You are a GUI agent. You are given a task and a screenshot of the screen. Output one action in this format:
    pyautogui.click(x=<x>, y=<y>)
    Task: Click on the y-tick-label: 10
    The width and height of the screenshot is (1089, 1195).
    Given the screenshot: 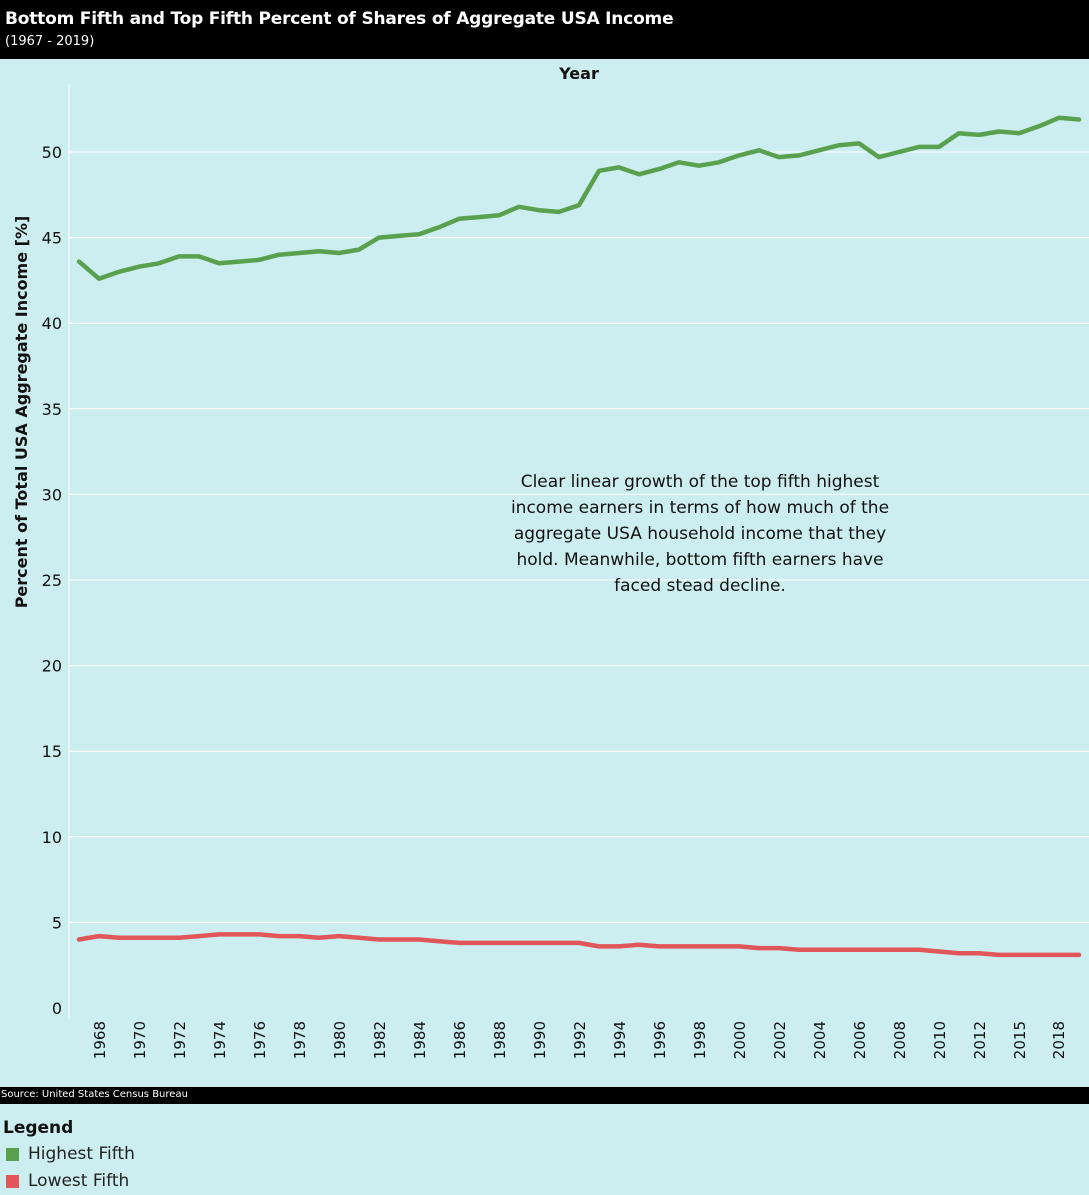 What is the action you would take?
    pyautogui.click(x=52, y=837)
    